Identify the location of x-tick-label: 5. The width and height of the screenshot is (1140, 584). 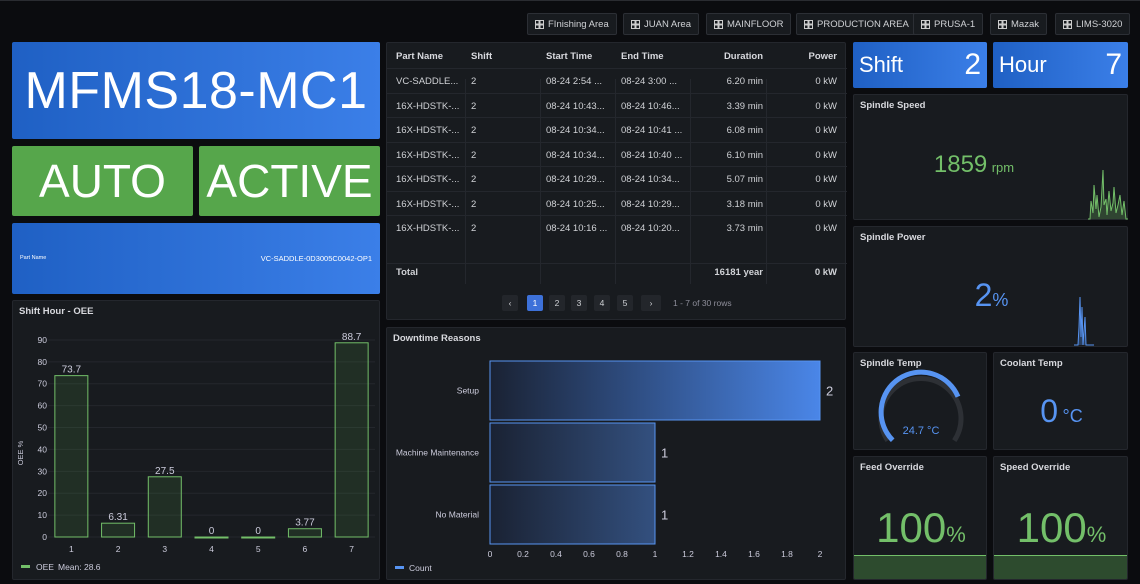
(258, 549).